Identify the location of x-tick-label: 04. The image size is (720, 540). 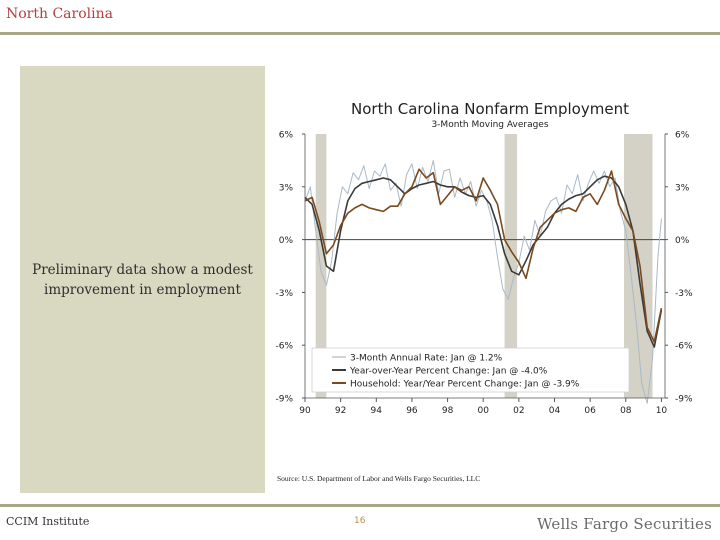
(555, 411).